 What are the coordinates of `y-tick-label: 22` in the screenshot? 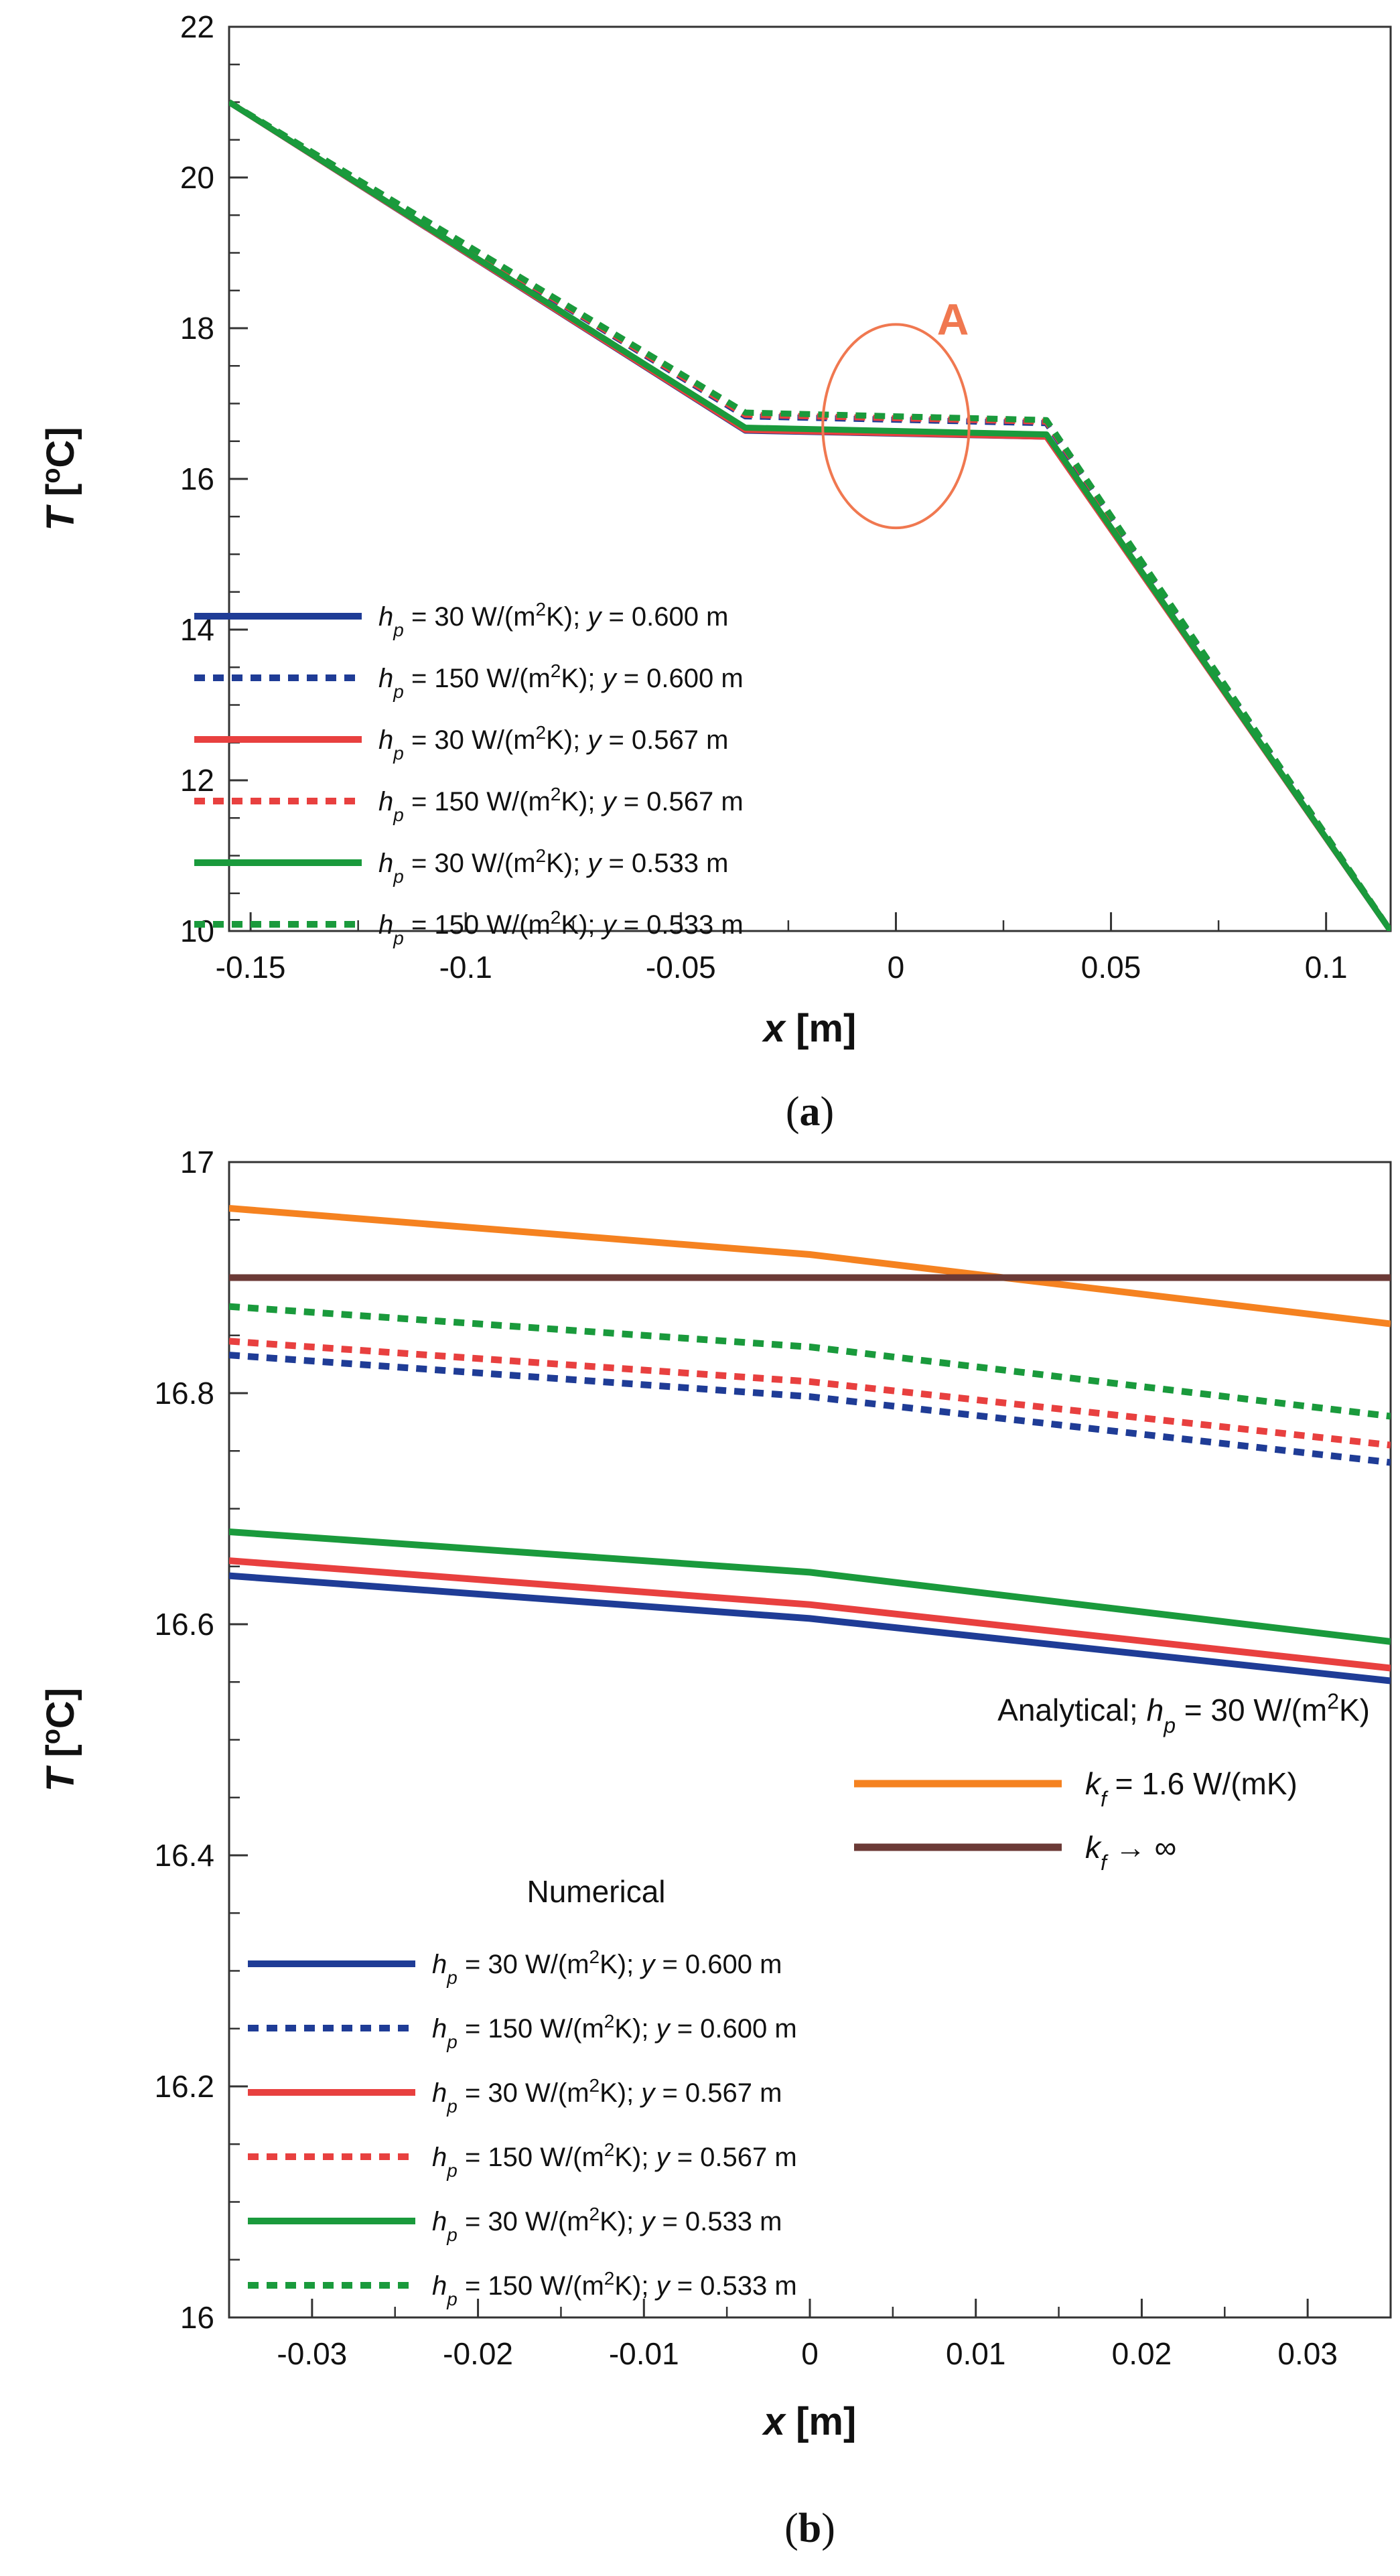 It's located at (197, 26).